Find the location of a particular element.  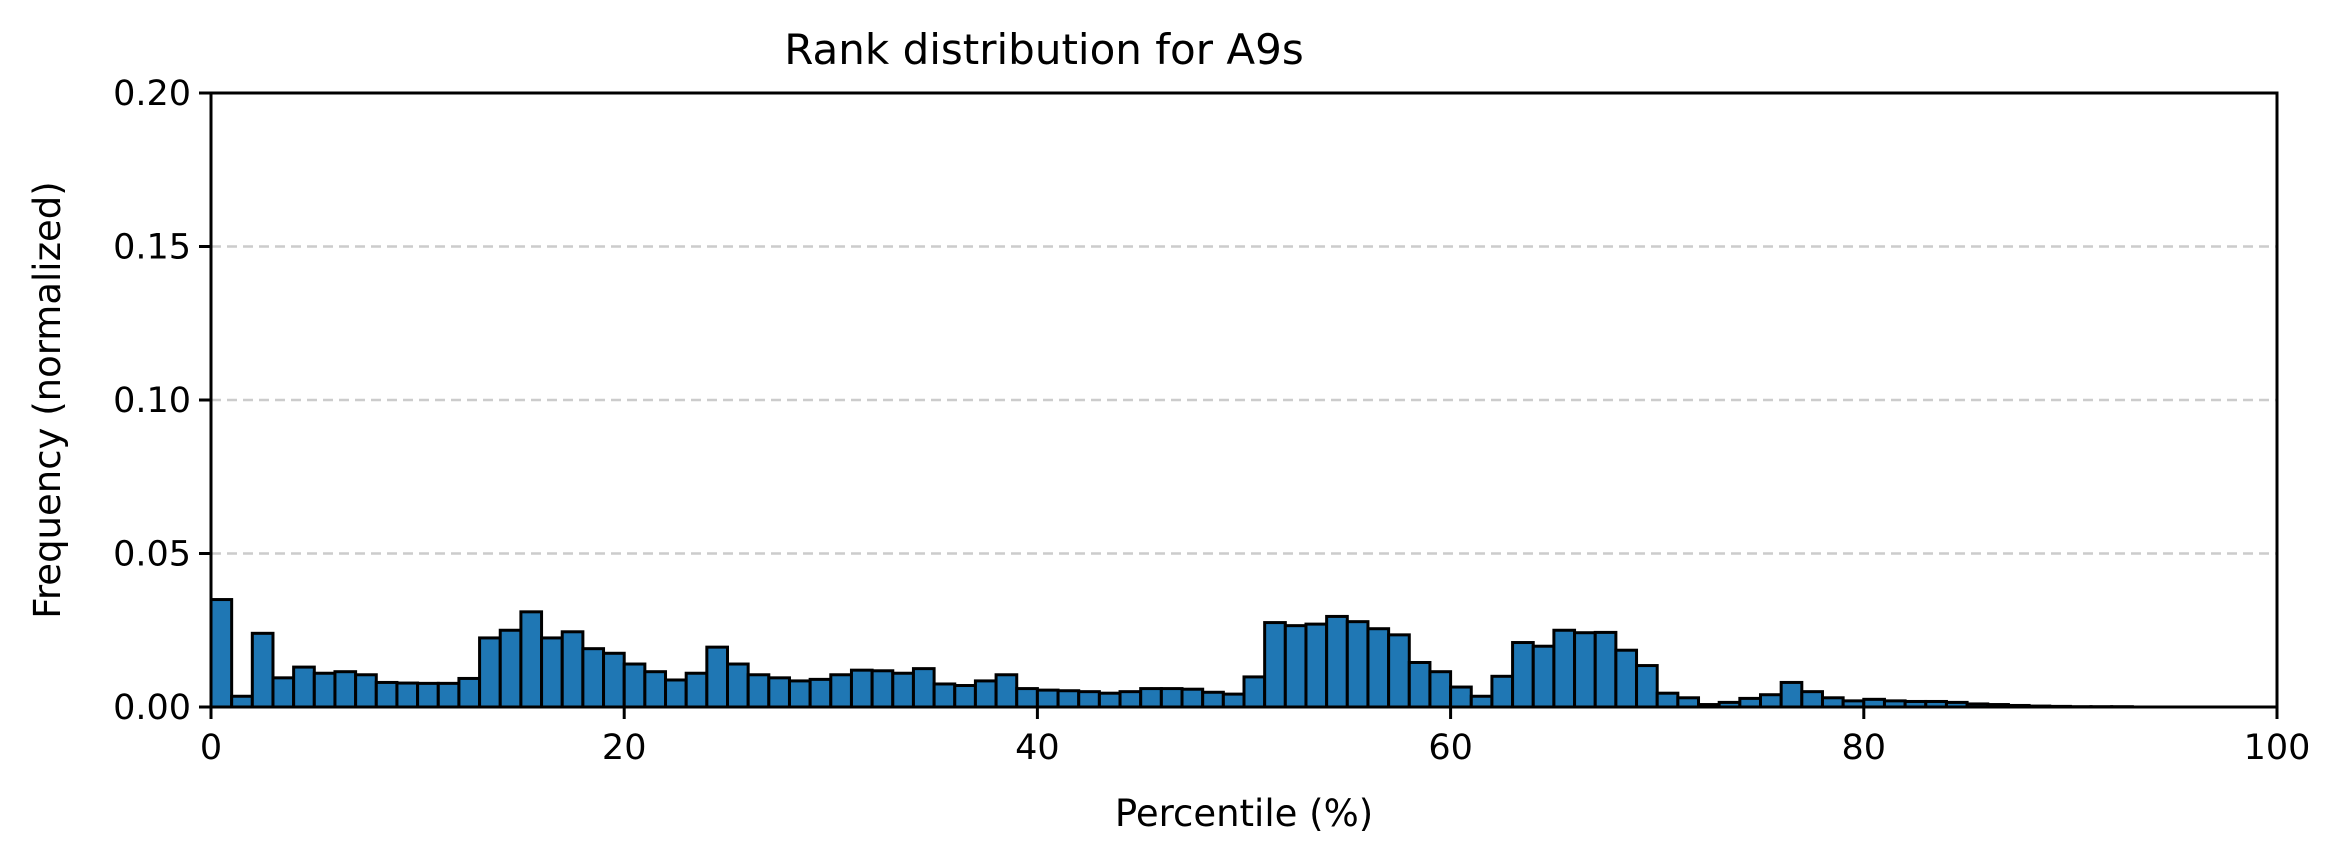

x-tick-label: 40 is located at coordinates (1037, 748).